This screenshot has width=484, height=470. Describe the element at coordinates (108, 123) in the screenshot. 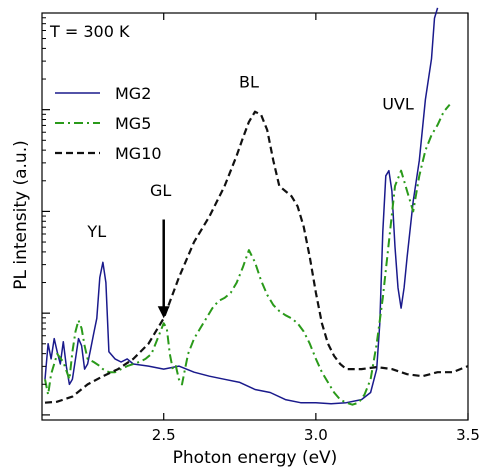

I see `legend: MG2 MG5 MG10` at that location.